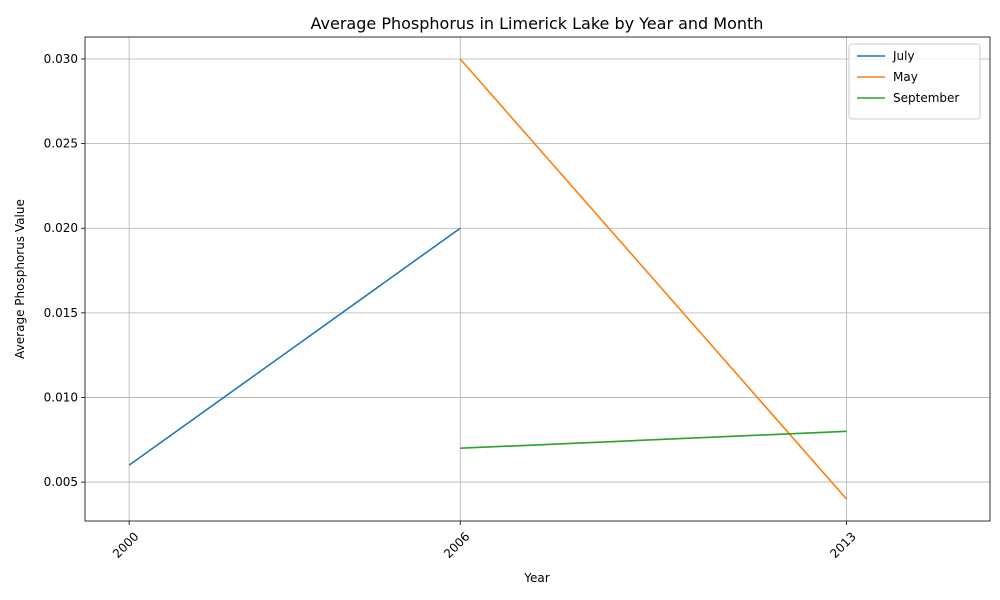 The height and width of the screenshot is (600, 1000). What do you see at coordinates (905, 77) in the screenshot?
I see `legend-label: May` at bounding box center [905, 77].